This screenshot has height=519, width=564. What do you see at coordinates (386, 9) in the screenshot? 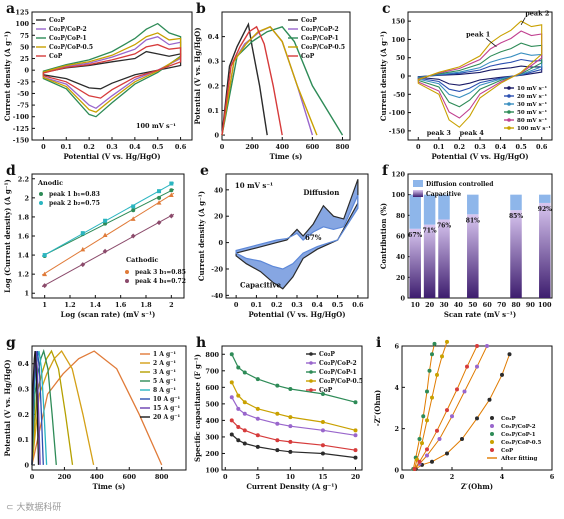
I see `panel-label: c` at bounding box center [386, 9].